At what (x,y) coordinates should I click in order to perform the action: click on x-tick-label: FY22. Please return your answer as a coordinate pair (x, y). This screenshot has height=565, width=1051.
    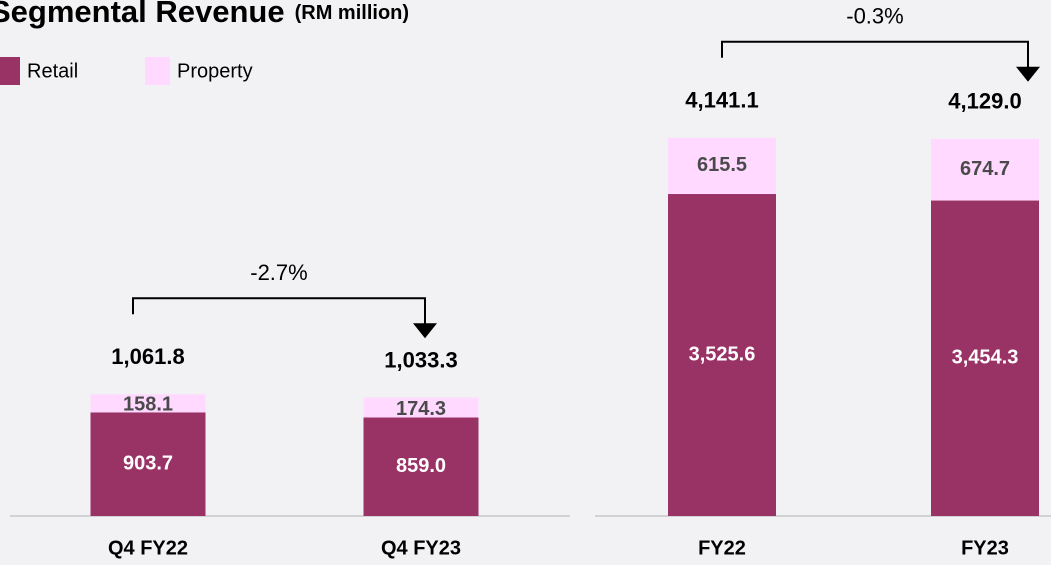
    Looking at the image, I should click on (722, 548).